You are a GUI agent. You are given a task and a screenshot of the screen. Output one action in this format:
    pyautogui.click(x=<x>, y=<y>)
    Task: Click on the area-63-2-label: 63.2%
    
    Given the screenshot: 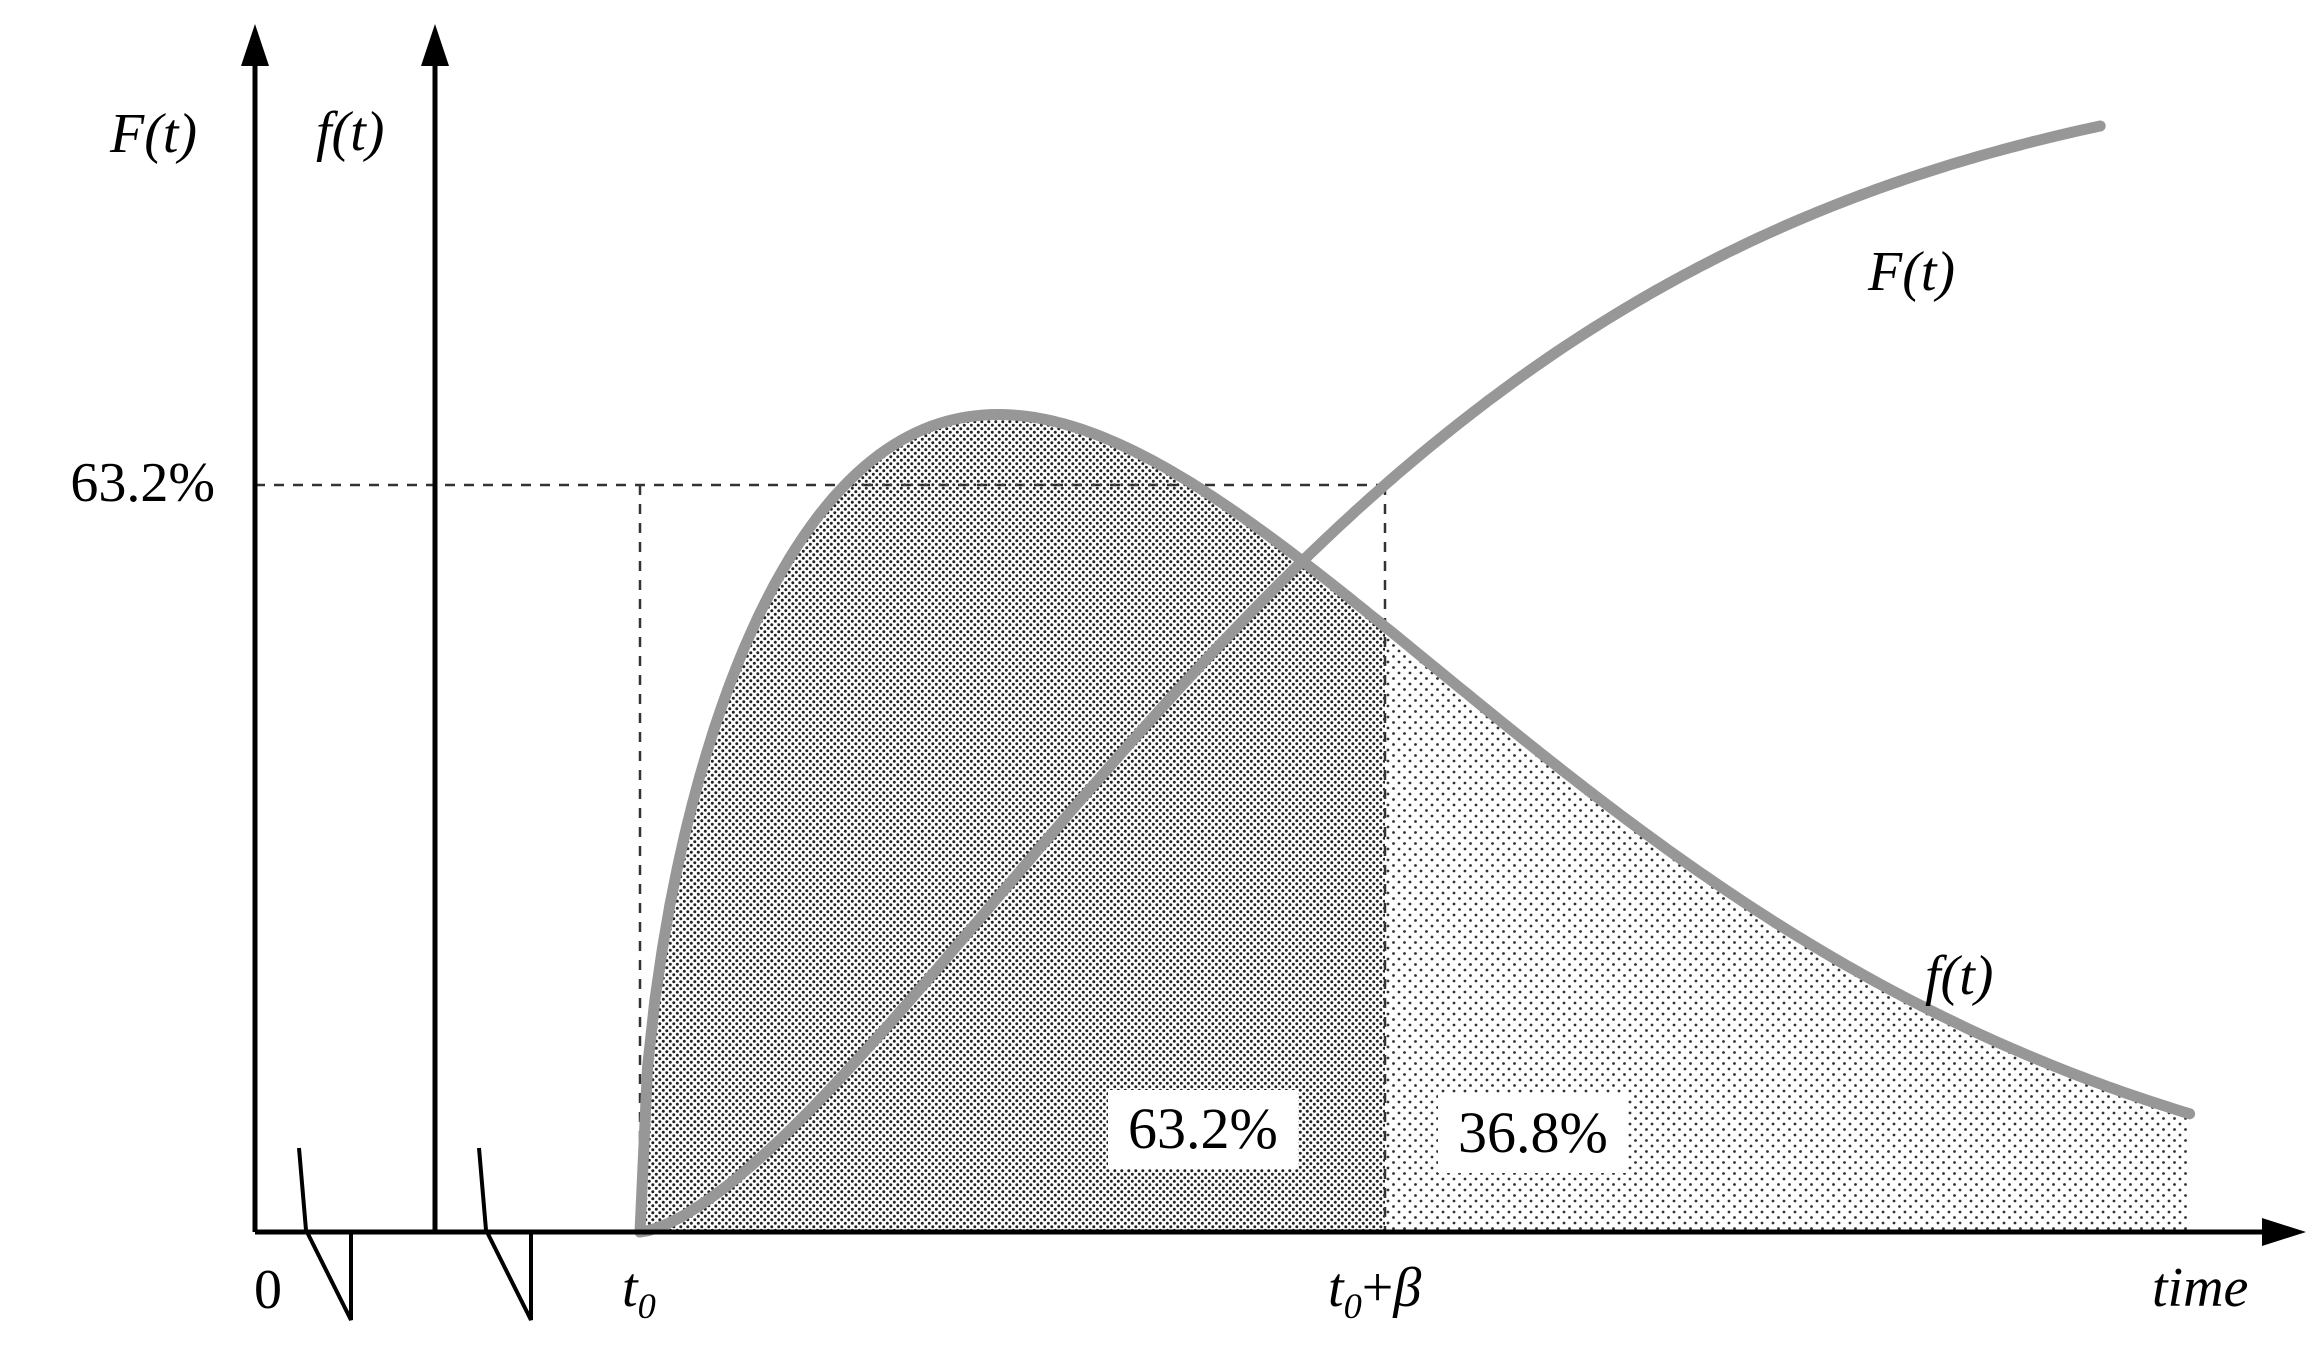 What is the action you would take?
    pyautogui.click(x=1203, y=1129)
    